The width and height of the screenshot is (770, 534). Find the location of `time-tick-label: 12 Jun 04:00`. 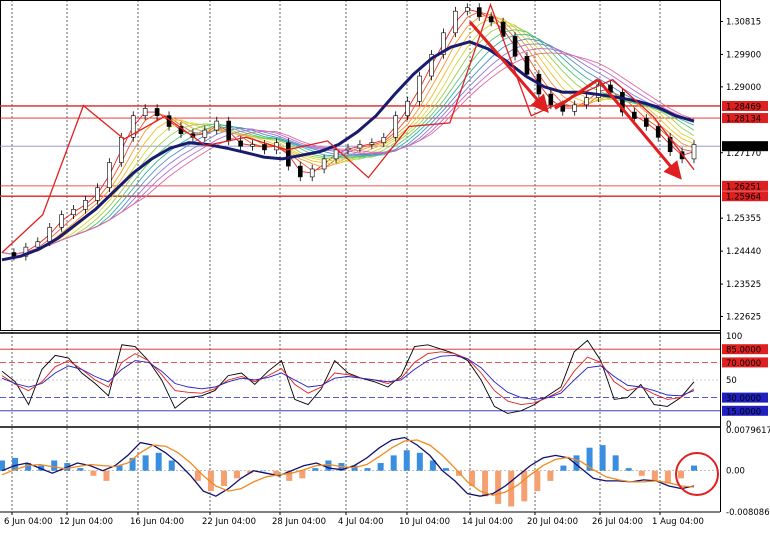

time-tick-label: 12 Jun 04:00 is located at coordinates (86, 522).